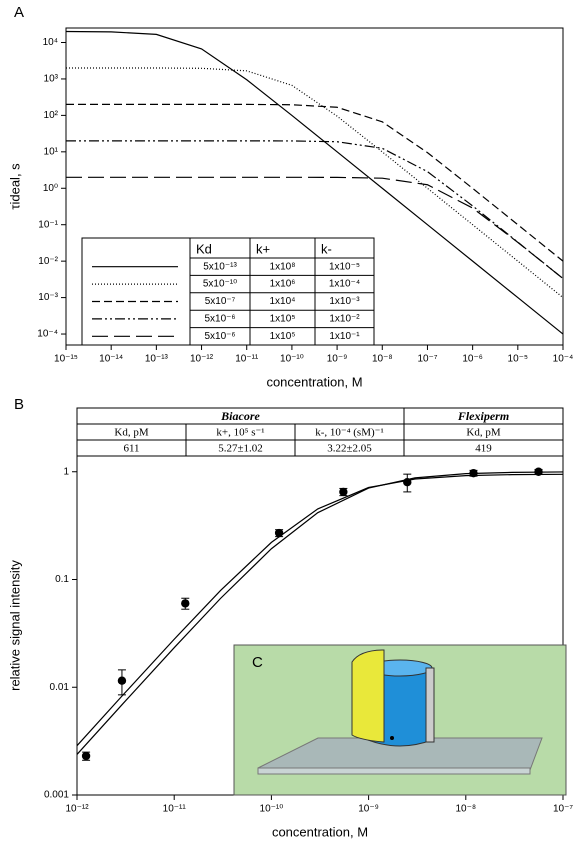  Describe the element at coordinates (483, 416) in the screenshot. I see `table-group-header: Flexiperm` at that location.